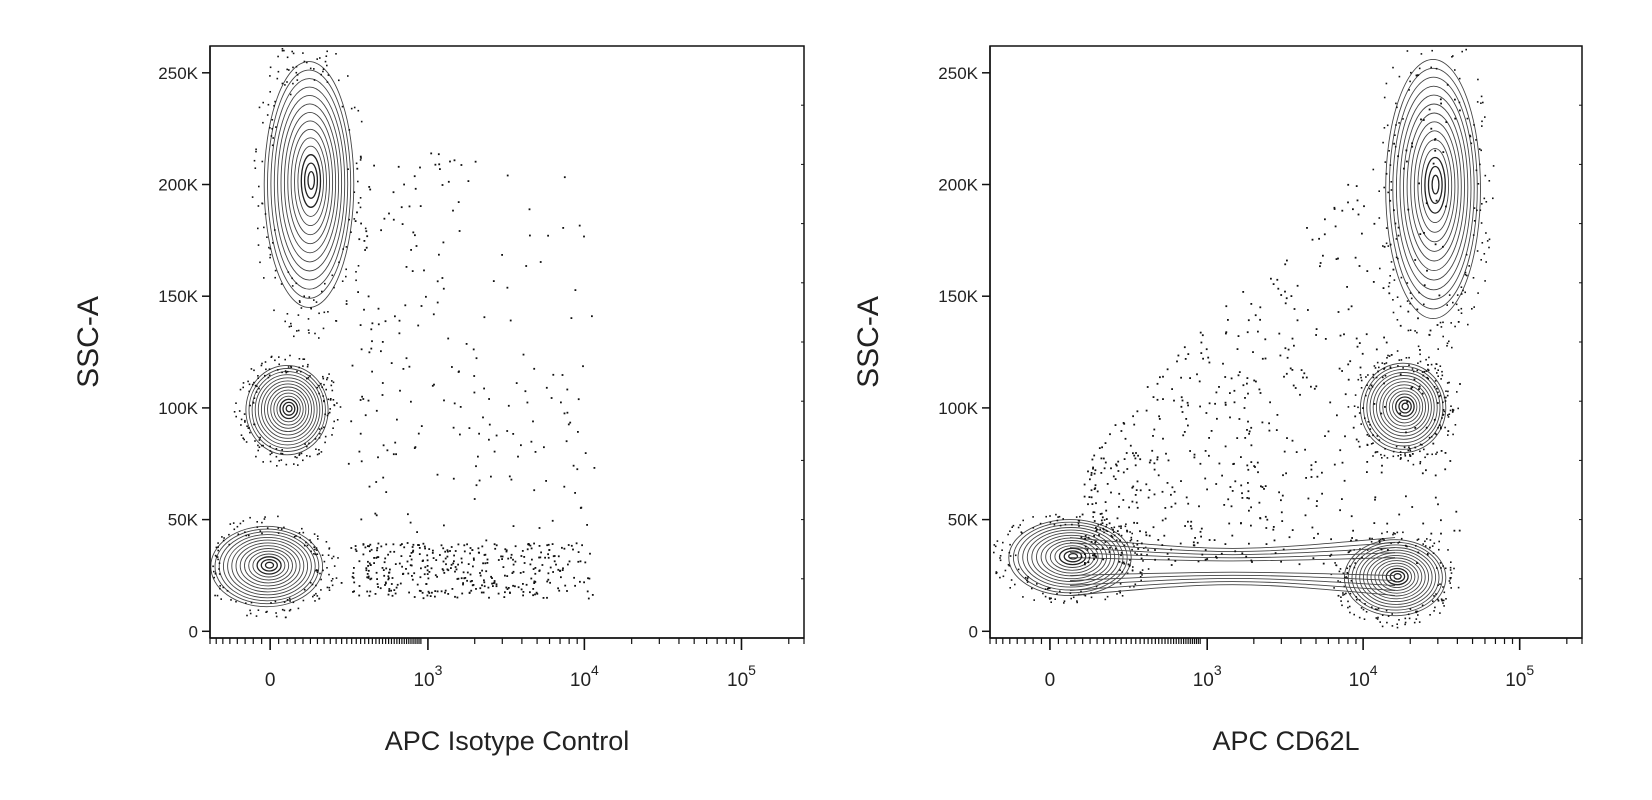 This screenshot has height=800, width=1652. What do you see at coordinates (1233, 559) in the screenshot?
I see `band-contour` at bounding box center [1233, 559].